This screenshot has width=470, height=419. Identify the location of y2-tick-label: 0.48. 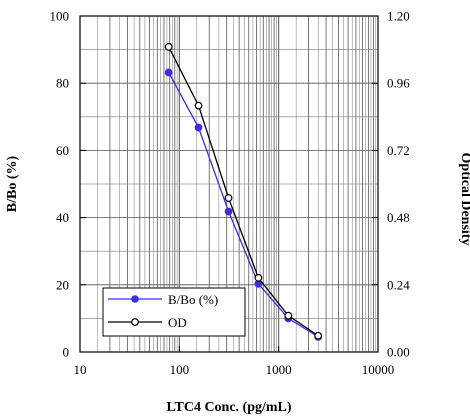
(398, 217).